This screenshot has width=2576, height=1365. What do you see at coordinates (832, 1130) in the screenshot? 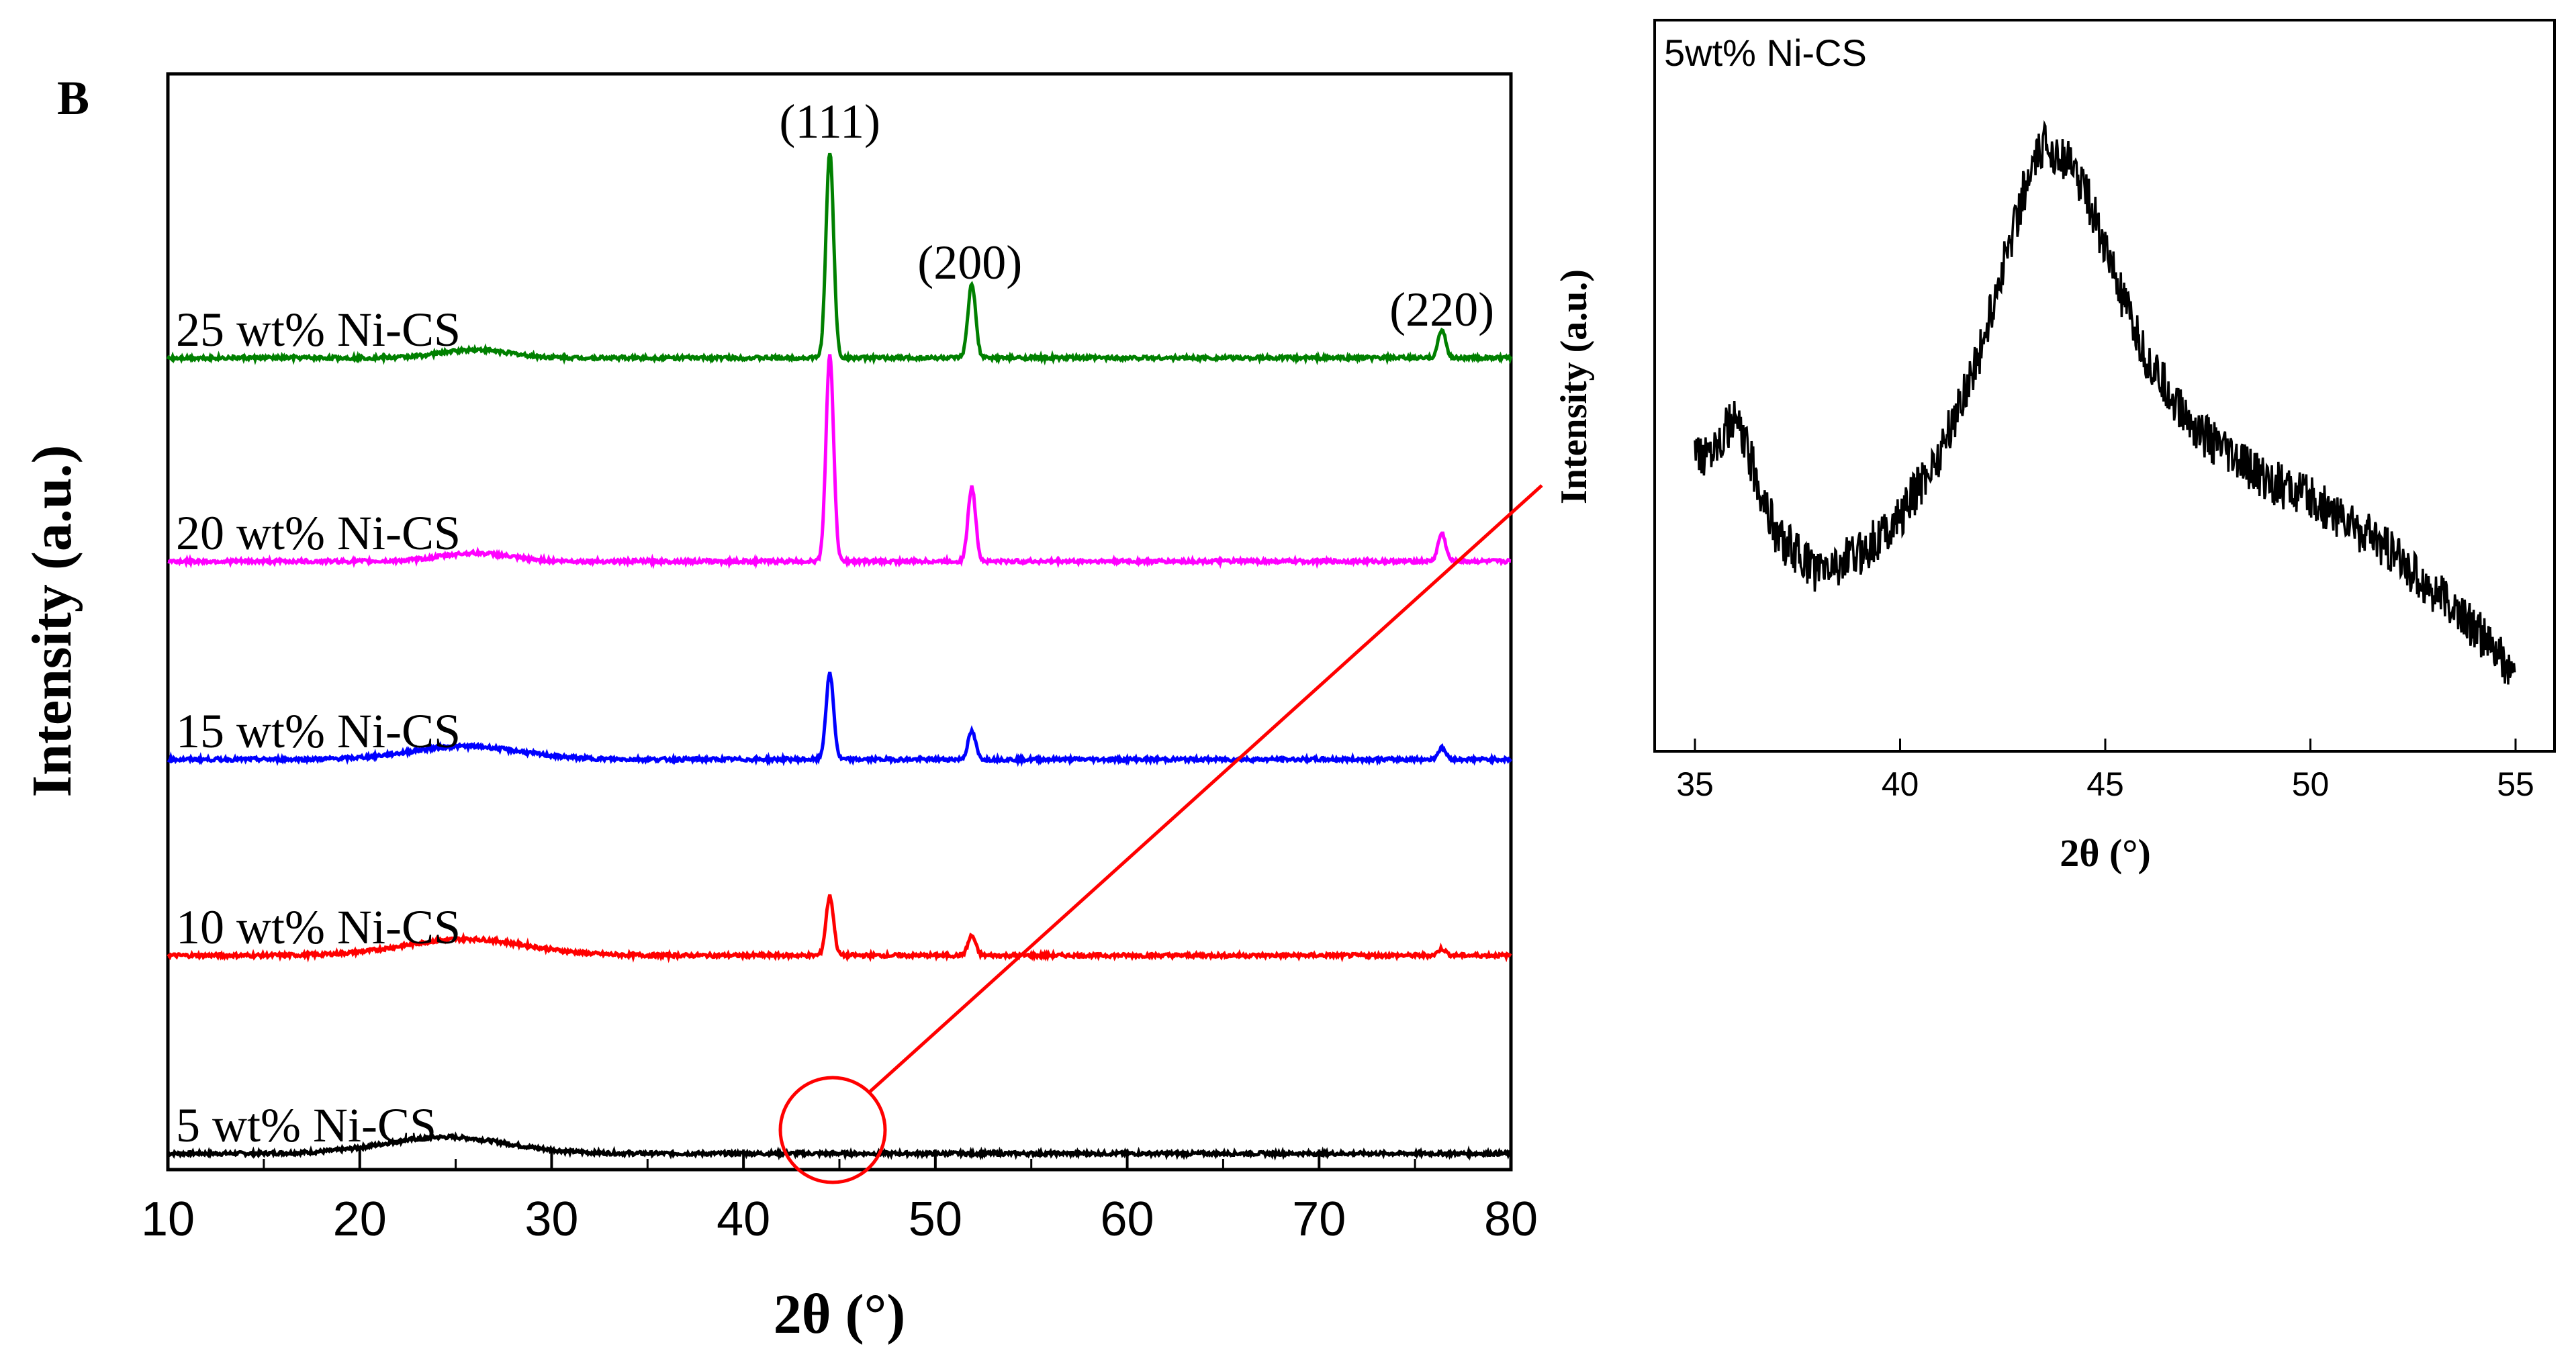
I see `zoom-highlight-circle` at bounding box center [832, 1130].